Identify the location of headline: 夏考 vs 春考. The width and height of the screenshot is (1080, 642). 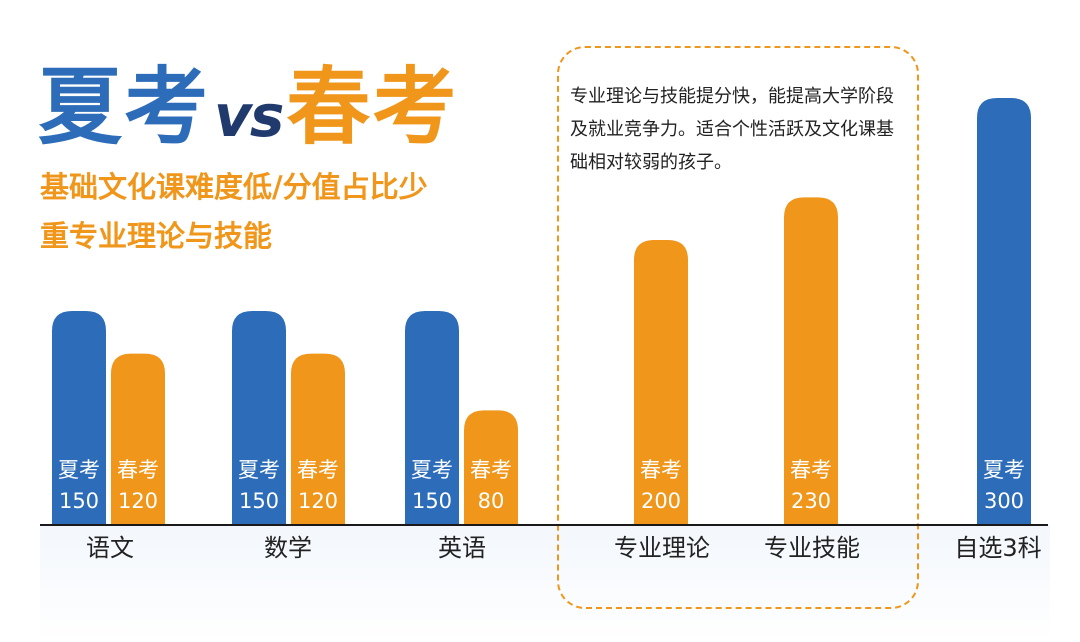
(248, 98).